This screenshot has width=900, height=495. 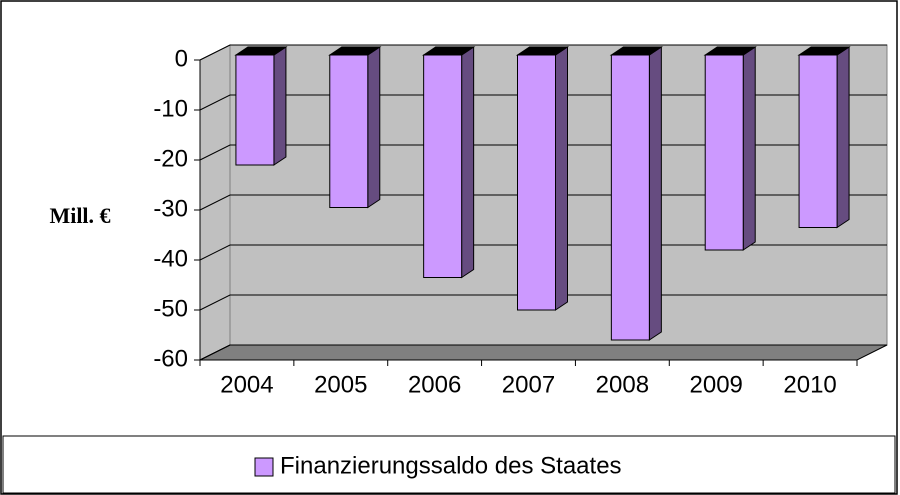 I want to click on y-tick-label: -50, so click(x=170, y=308).